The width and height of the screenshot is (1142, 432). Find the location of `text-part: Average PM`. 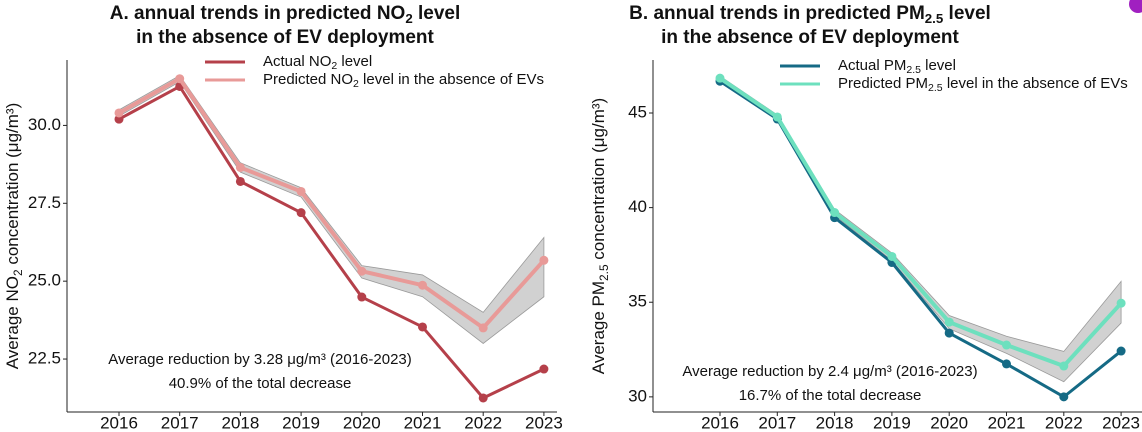

text-part: Average PM is located at coordinates (598, 327).